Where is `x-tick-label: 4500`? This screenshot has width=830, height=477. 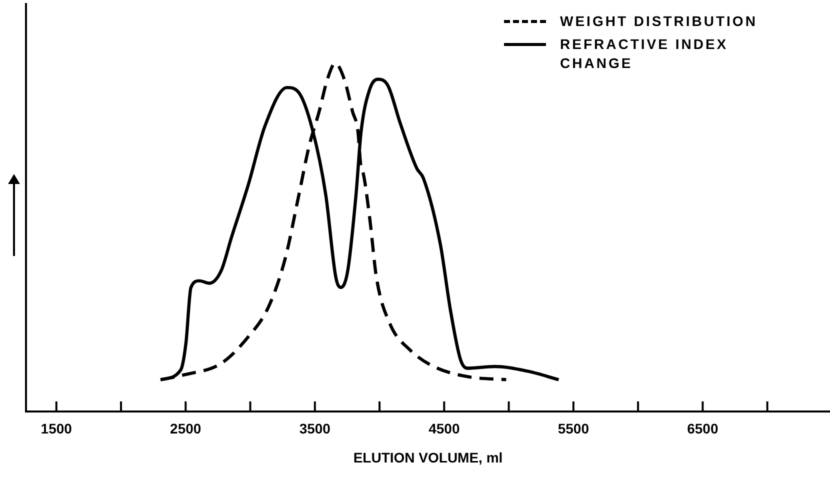 x-tick-label: 4500 is located at coordinates (444, 428).